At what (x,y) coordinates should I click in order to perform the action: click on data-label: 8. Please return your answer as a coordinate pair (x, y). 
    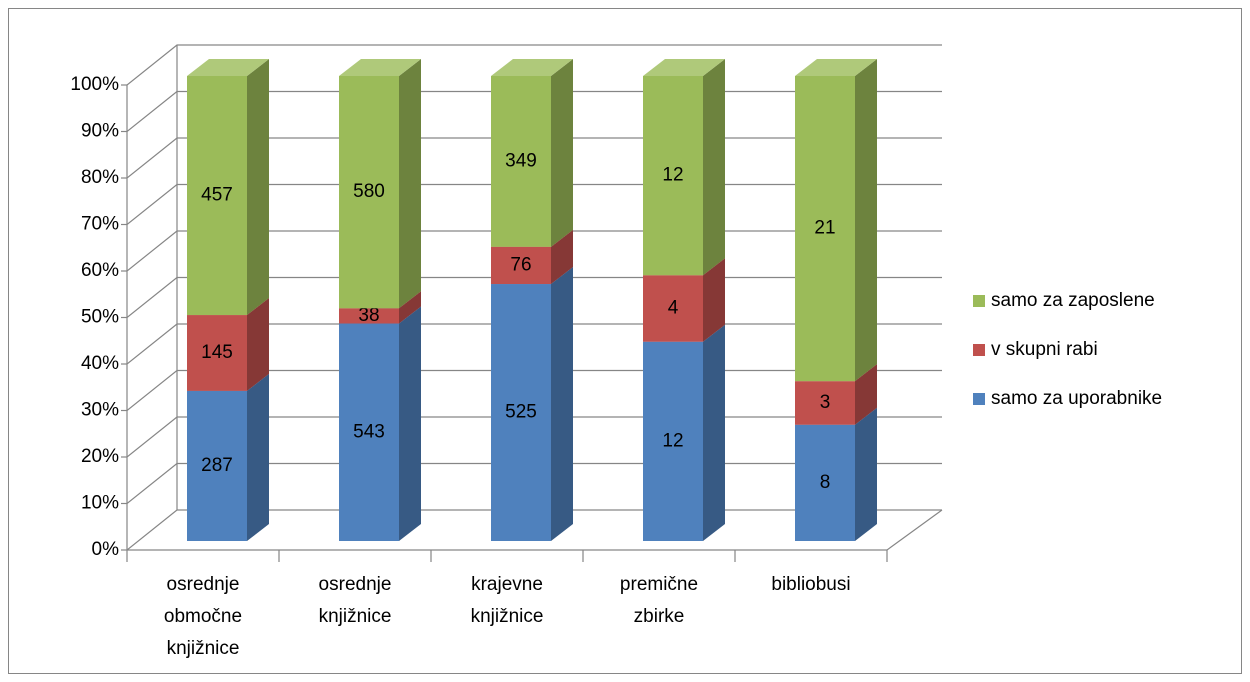
    Looking at the image, I should click on (825, 482).